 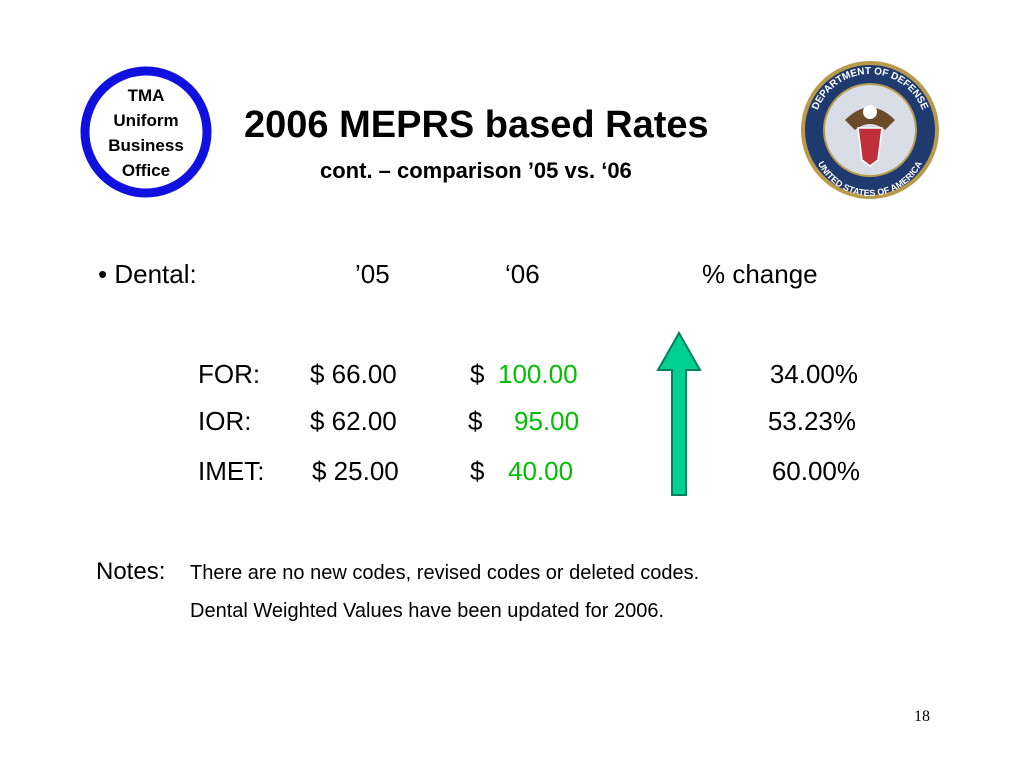 I want to click on value-06: 95.00, so click(x=547, y=421).